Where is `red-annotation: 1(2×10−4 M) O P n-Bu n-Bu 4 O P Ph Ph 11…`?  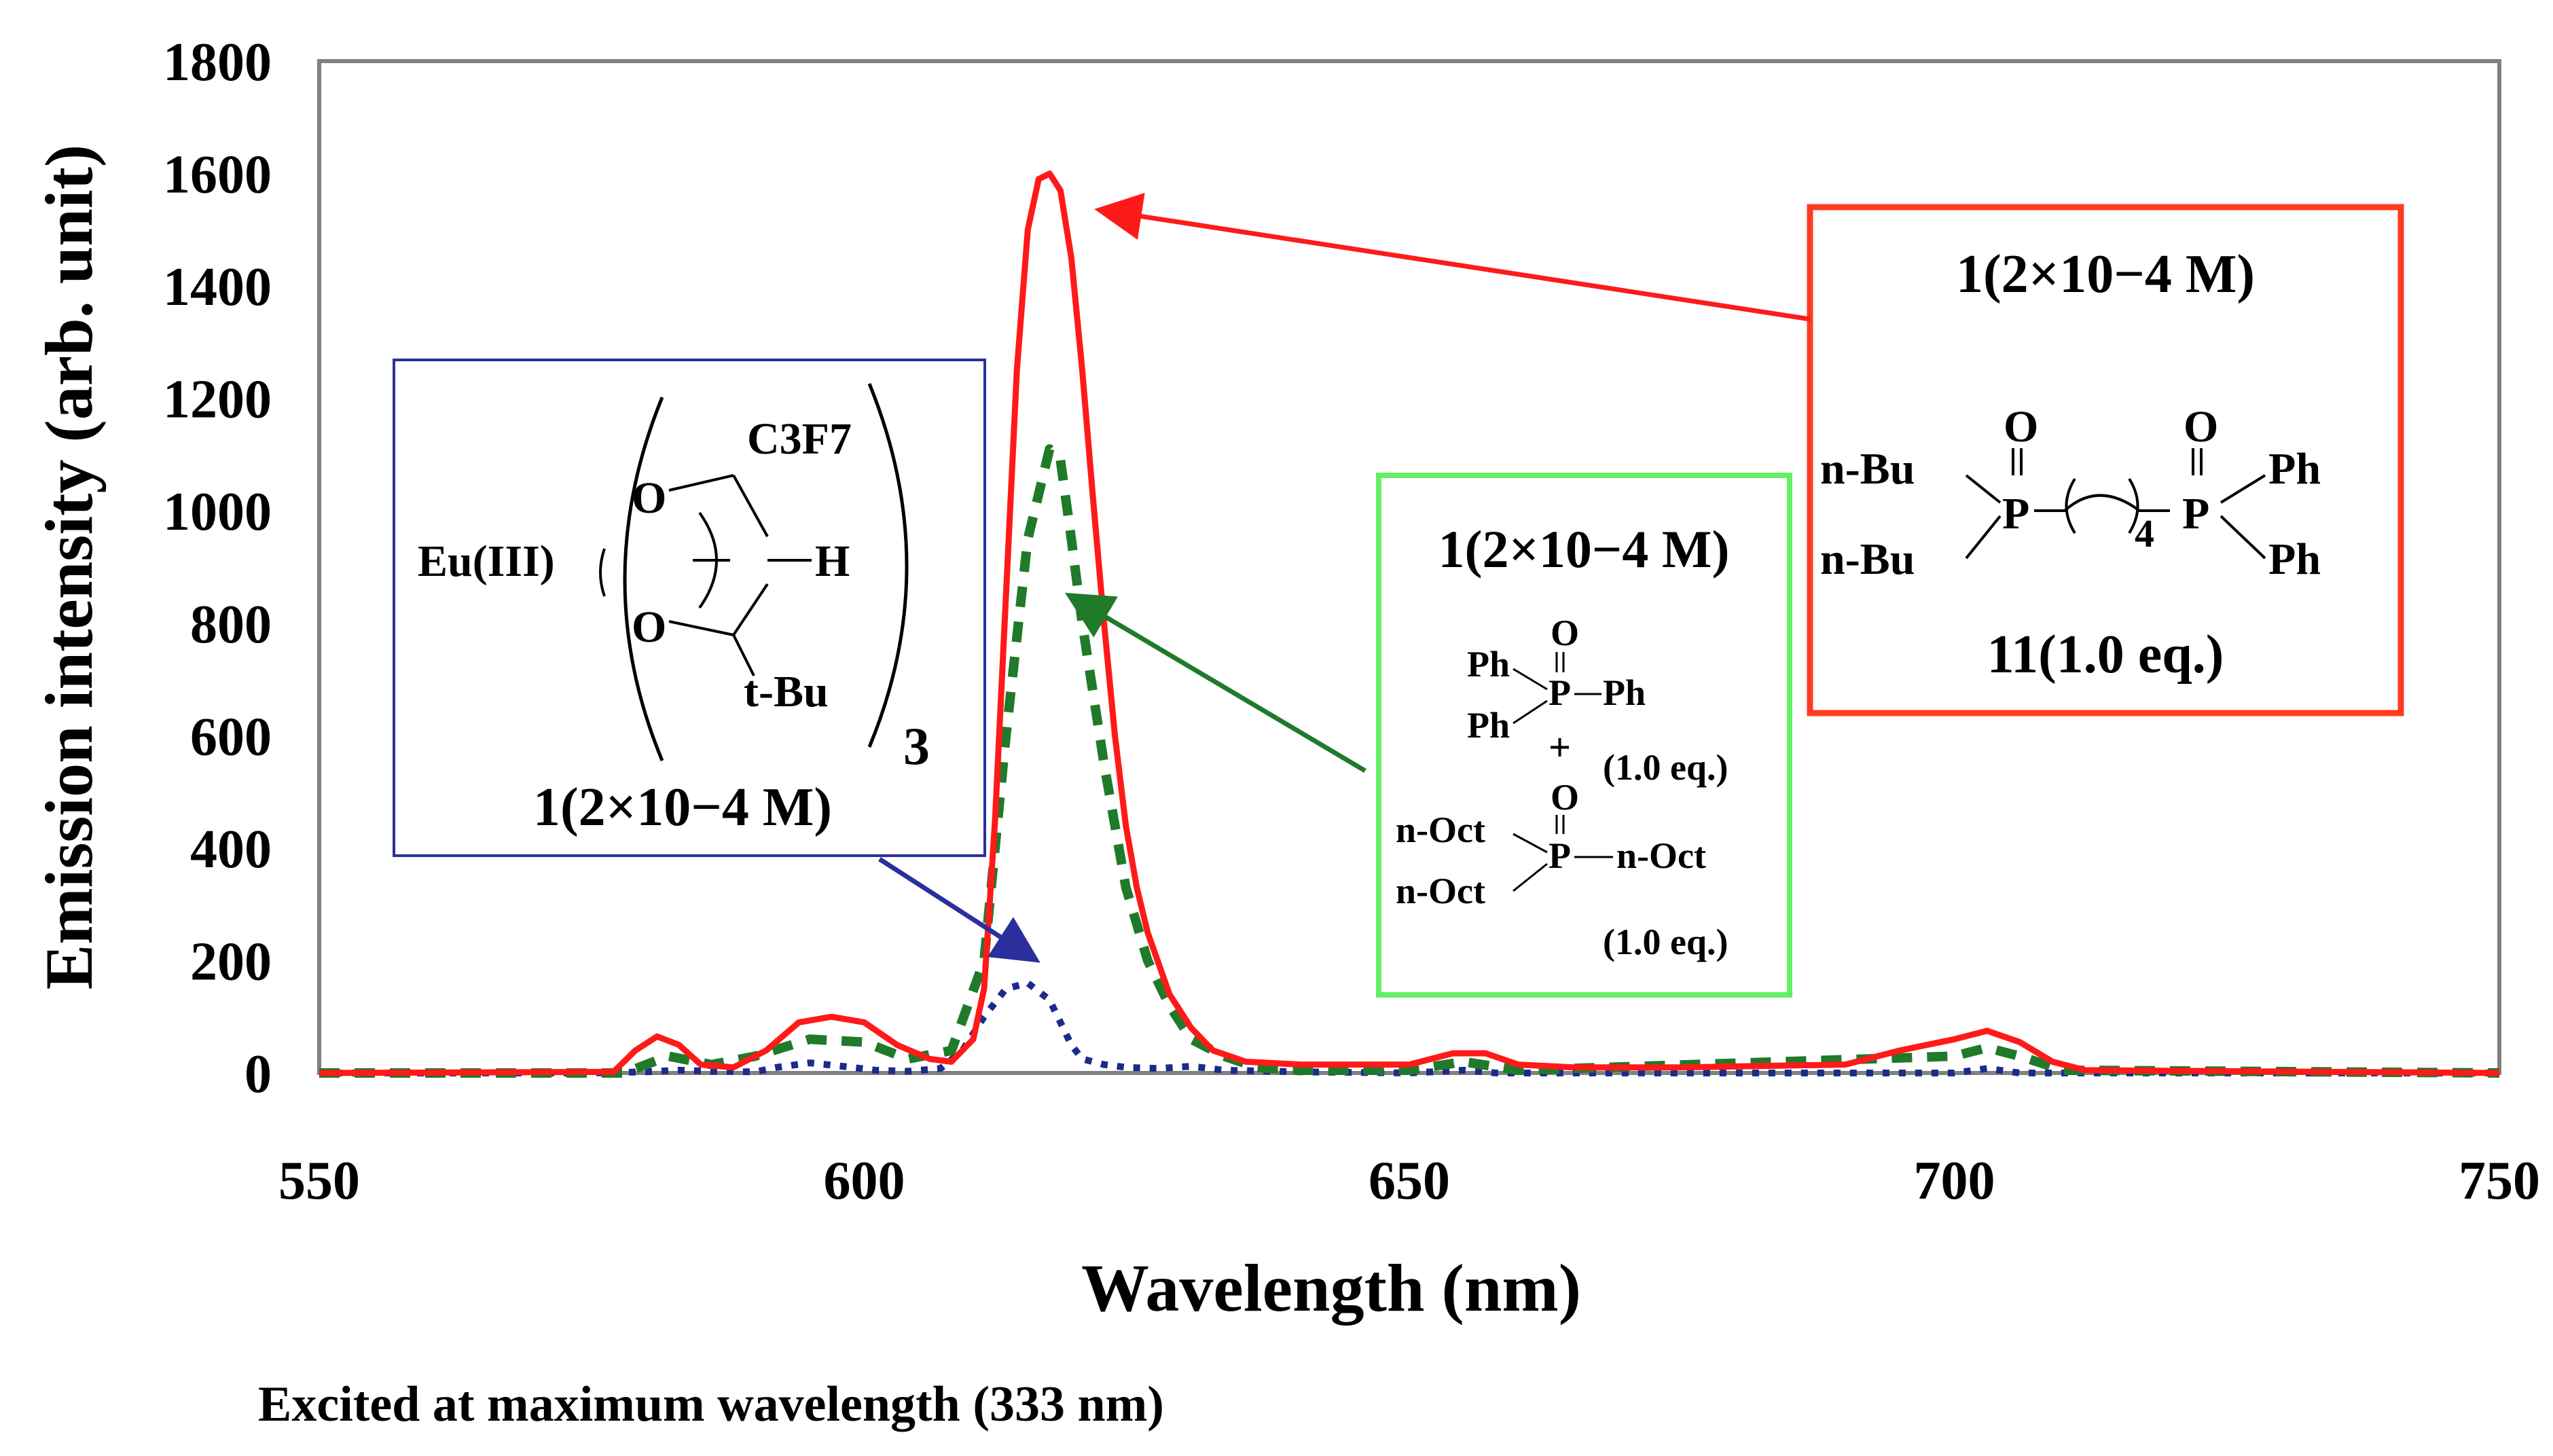 red-annotation: 1(2×10−4 M) O P n-Bu n-Bu 4 O P Ph Ph 11… is located at coordinates (2105, 460).